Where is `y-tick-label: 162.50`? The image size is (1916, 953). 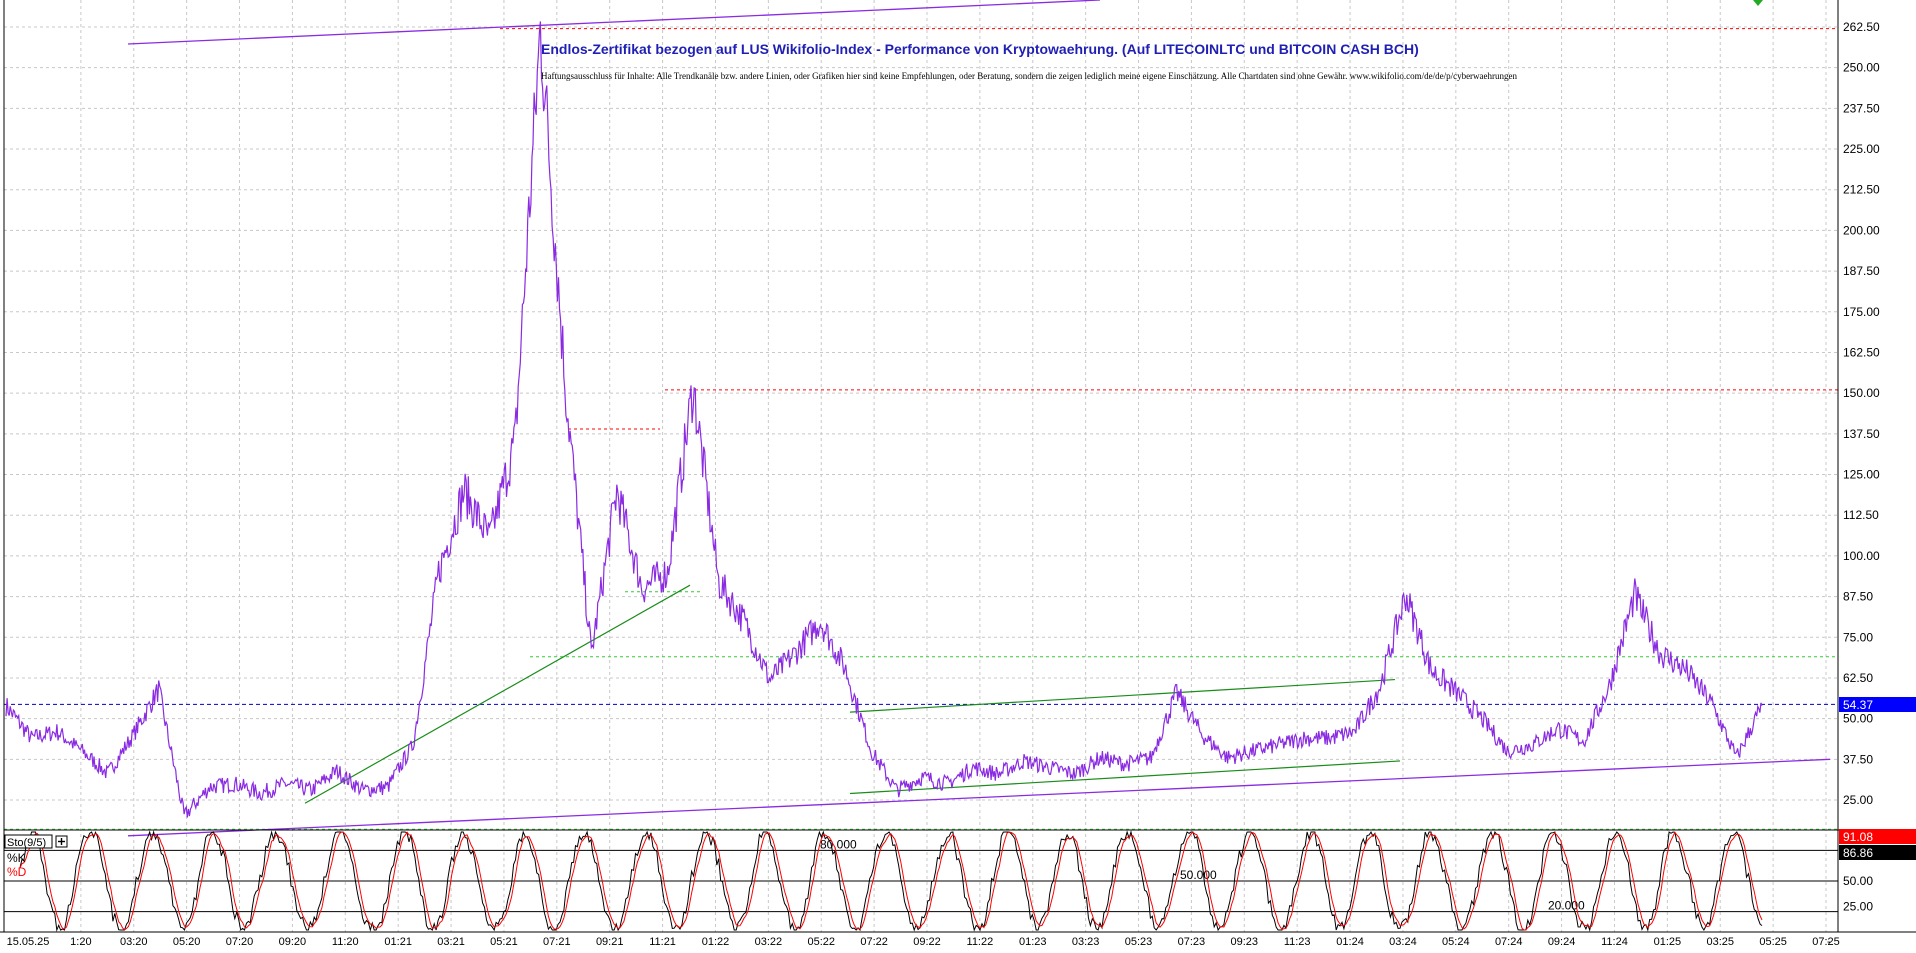 y-tick-label: 162.50 is located at coordinates (1861, 352).